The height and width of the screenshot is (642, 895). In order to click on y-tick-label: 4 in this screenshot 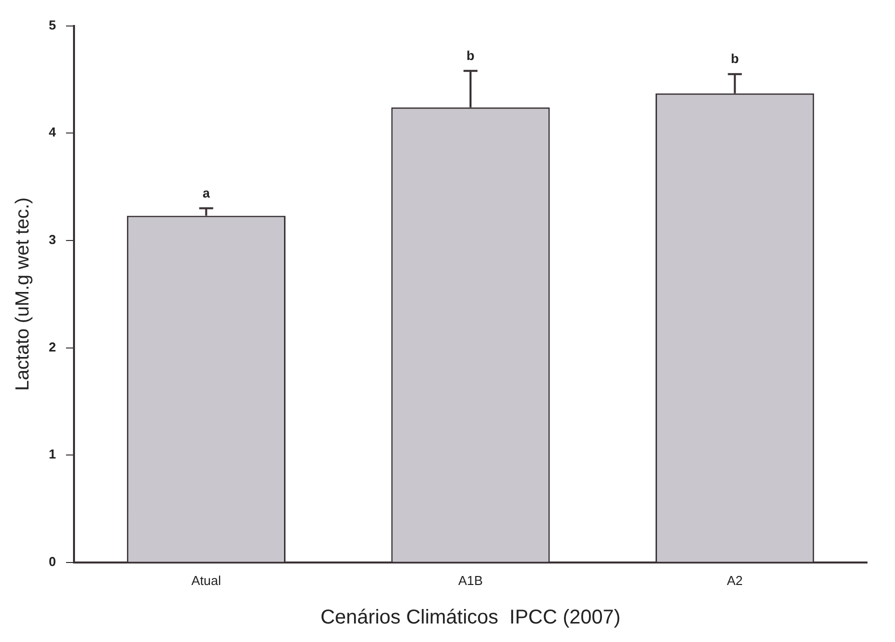, I will do `click(52, 132)`.